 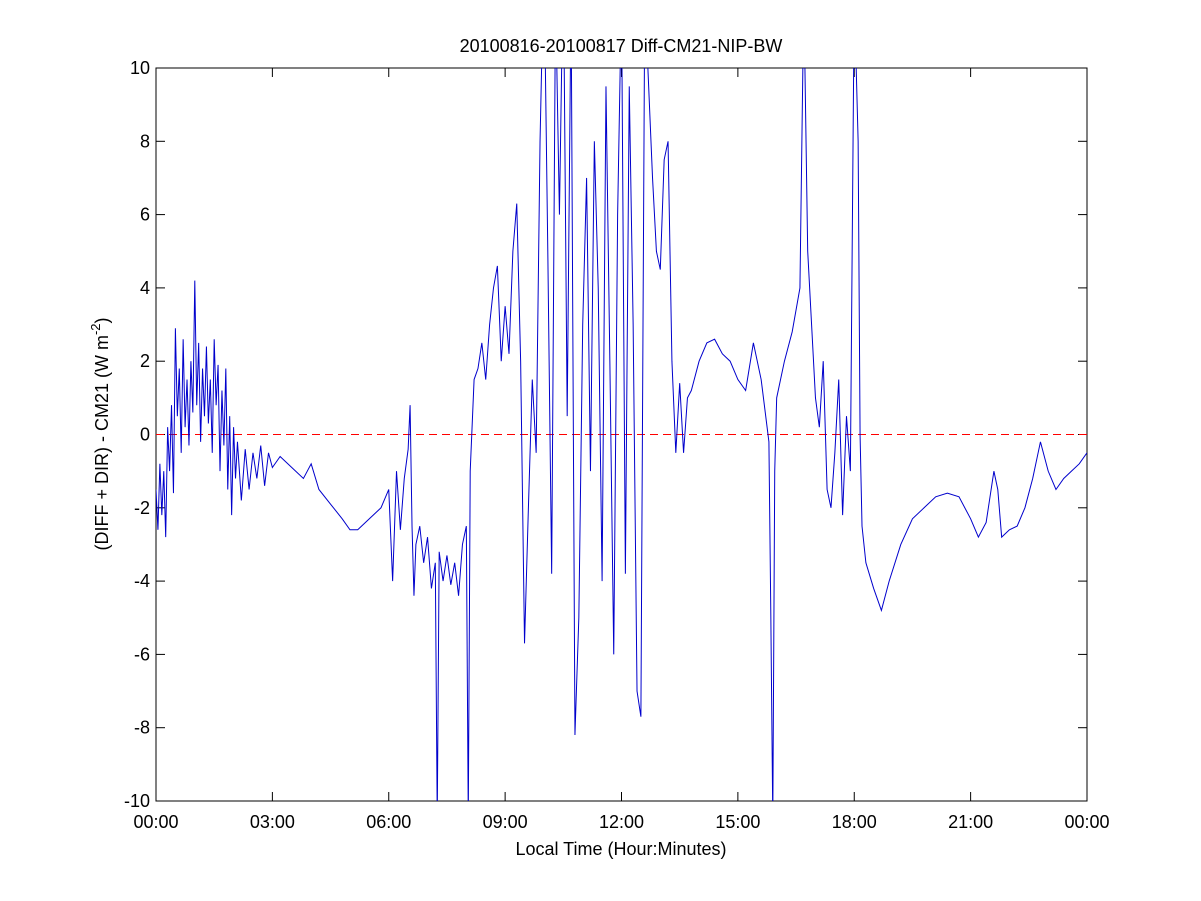 I want to click on y-label-text: (DIFF + DIR) - CM21 (W m, so click(x=102, y=442).